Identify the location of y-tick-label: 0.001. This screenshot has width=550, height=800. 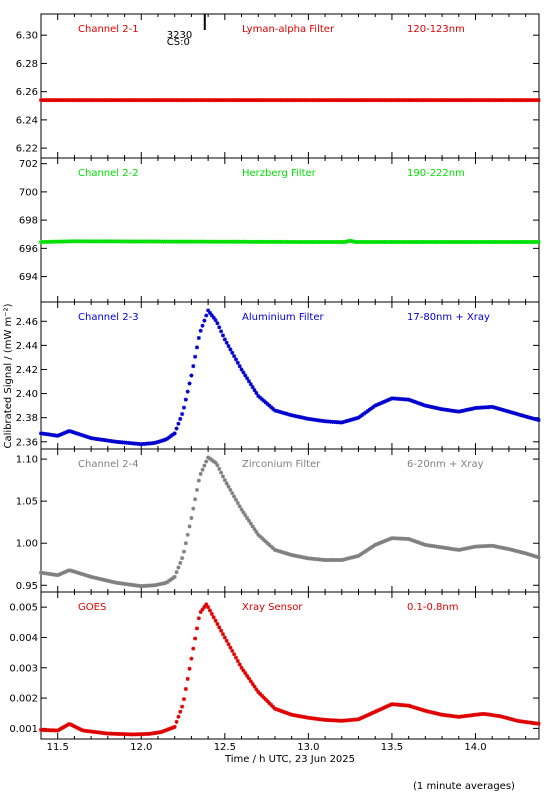
(23, 729).